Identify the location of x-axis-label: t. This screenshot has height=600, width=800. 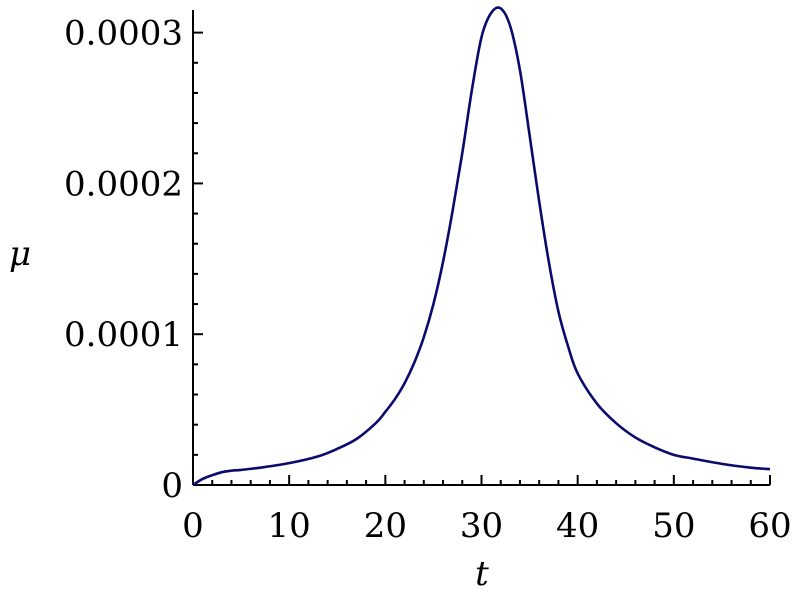
(482, 574).